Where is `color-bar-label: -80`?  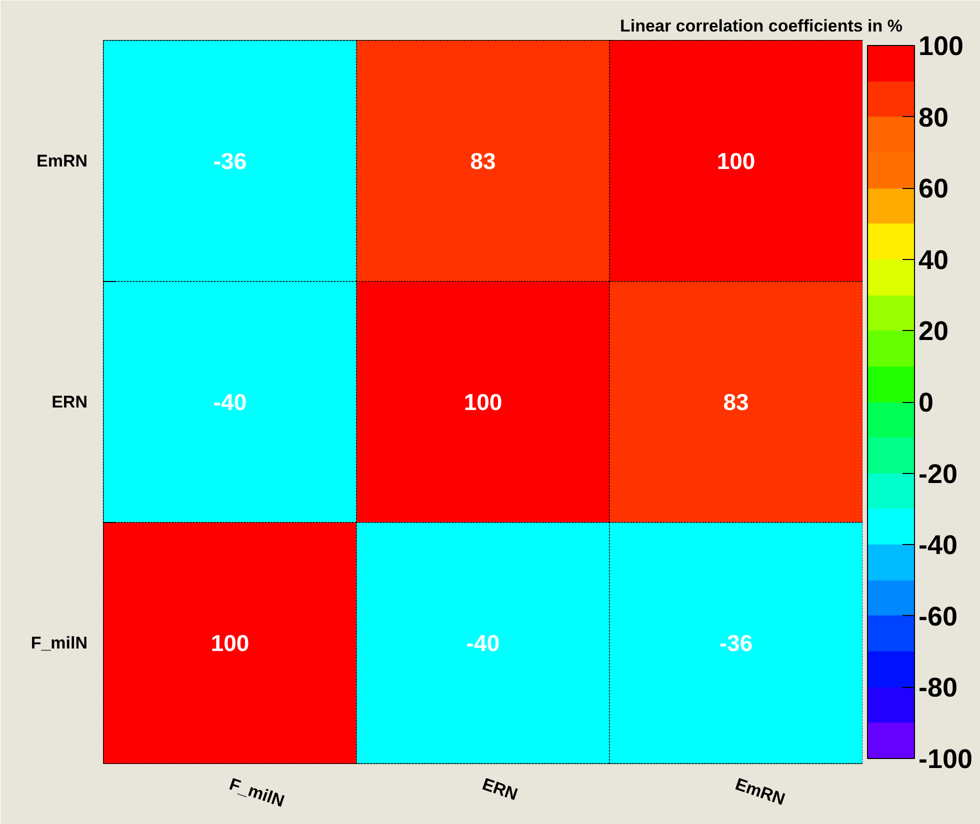 color-bar-label: -80 is located at coordinates (938, 687).